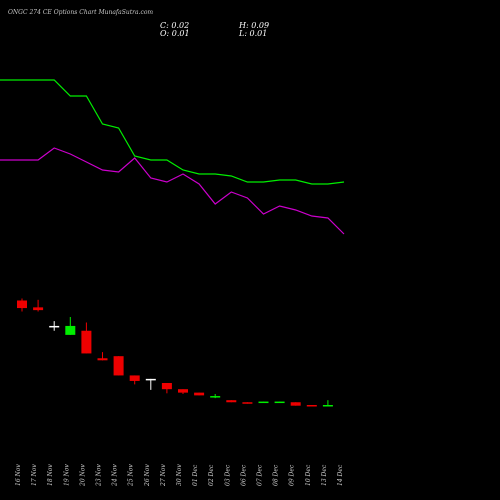 This screenshot has height=500, width=500. Describe the element at coordinates (292, 475) in the screenshot. I see `x-tick-label: 09 Dec` at that location.